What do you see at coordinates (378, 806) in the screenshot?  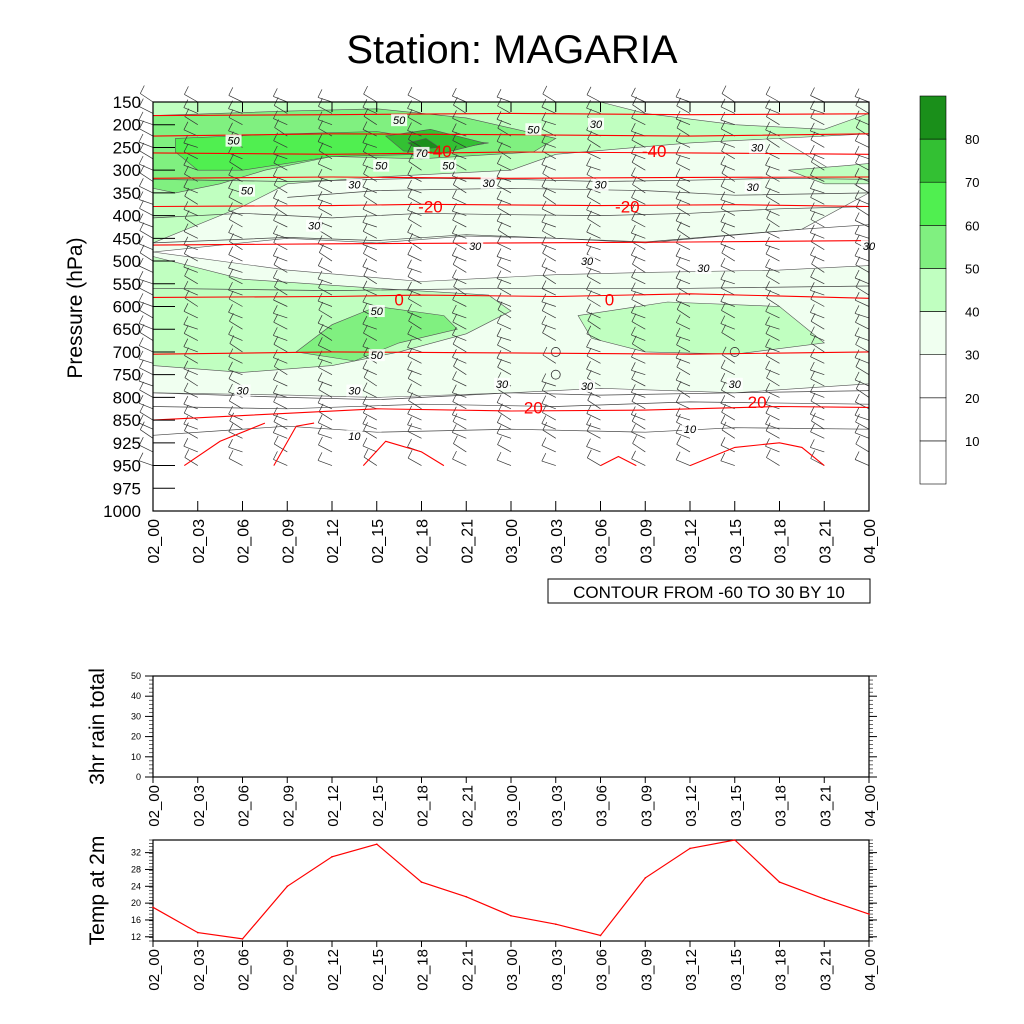 I see `time-tick-label: 02_15` at bounding box center [378, 806].